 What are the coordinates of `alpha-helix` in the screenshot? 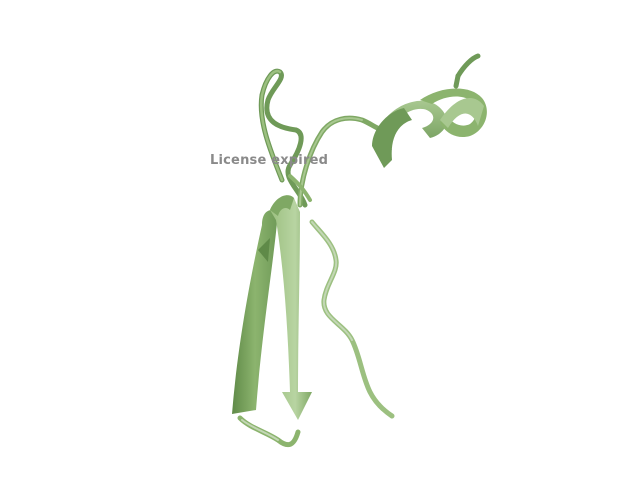 It's located at (429, 110).